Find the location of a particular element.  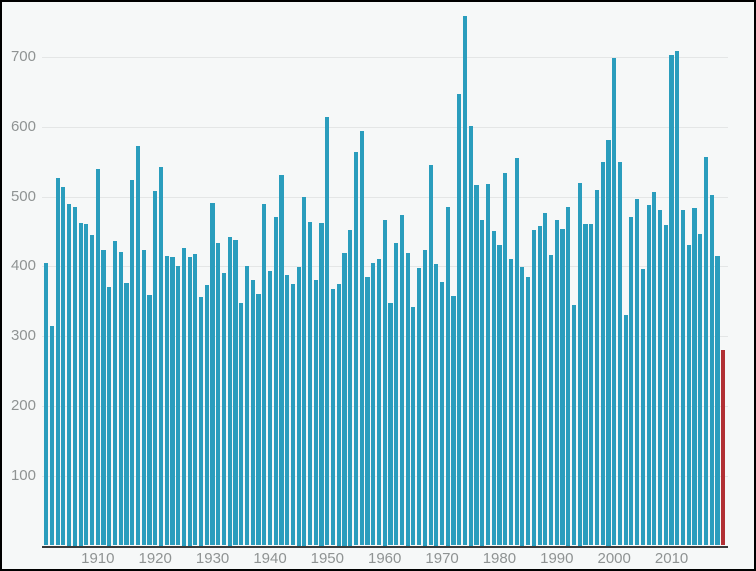

bar-1958 is located at coordinates (373, 404).